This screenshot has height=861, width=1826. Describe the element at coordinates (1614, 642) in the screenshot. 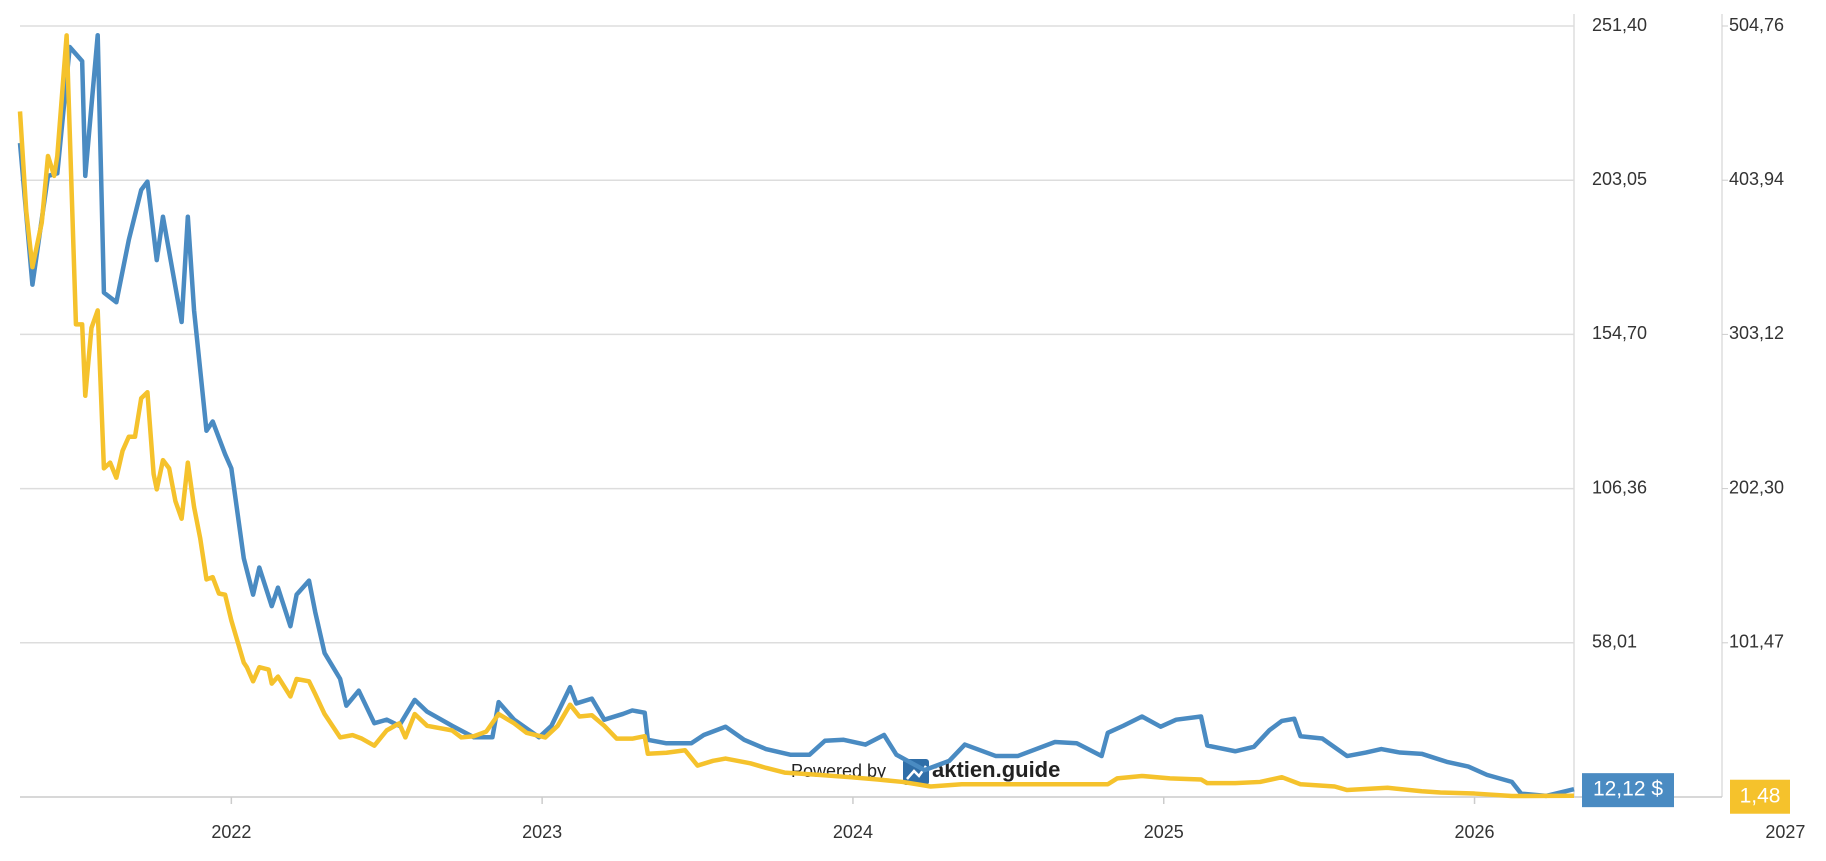

I see `y-tick-label: 58,01` at that location.